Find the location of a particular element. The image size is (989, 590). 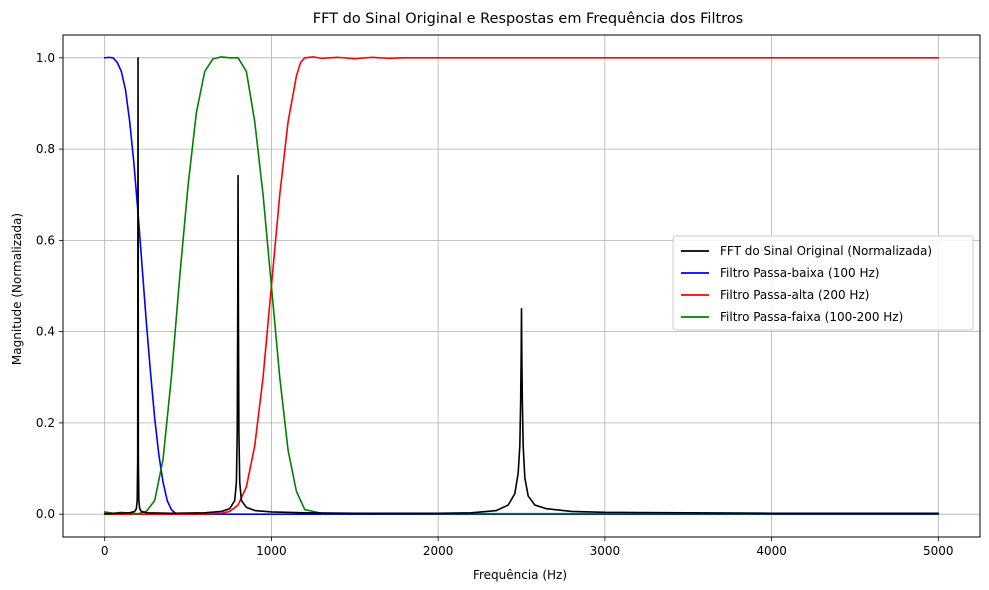

y-tick-label: 1.0 is located at coordinates (45, 58).